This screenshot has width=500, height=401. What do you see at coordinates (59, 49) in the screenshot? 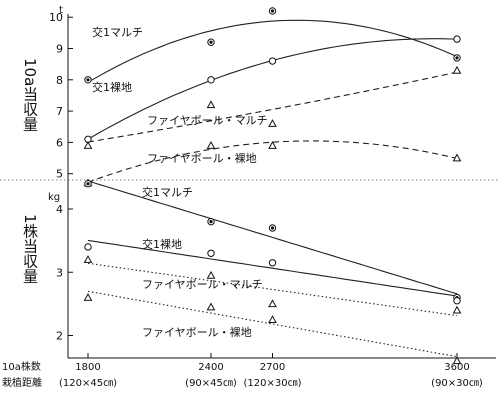
I see `y-tick-label: 9` at bounding box center [59, 49].